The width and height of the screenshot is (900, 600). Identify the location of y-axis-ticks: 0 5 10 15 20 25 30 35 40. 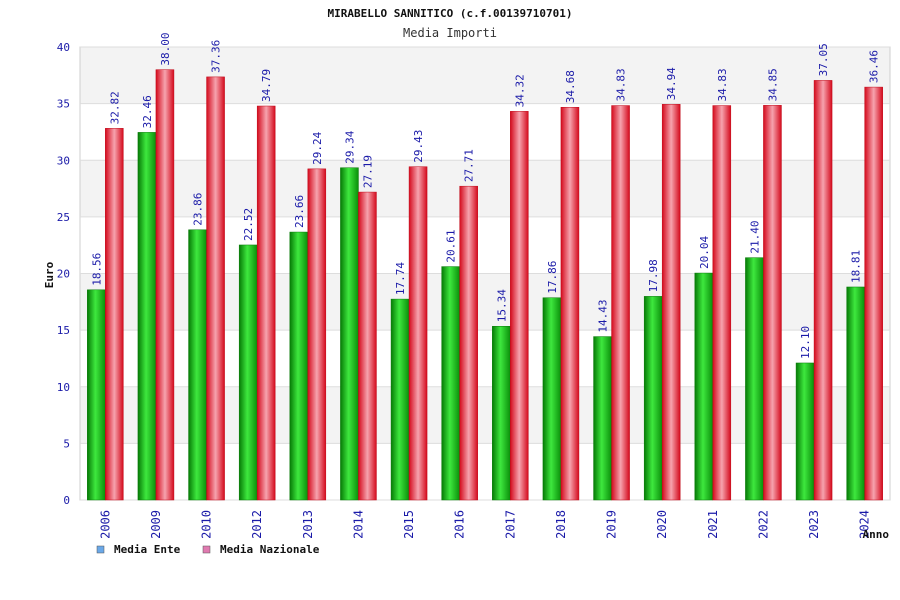
(63, 274).